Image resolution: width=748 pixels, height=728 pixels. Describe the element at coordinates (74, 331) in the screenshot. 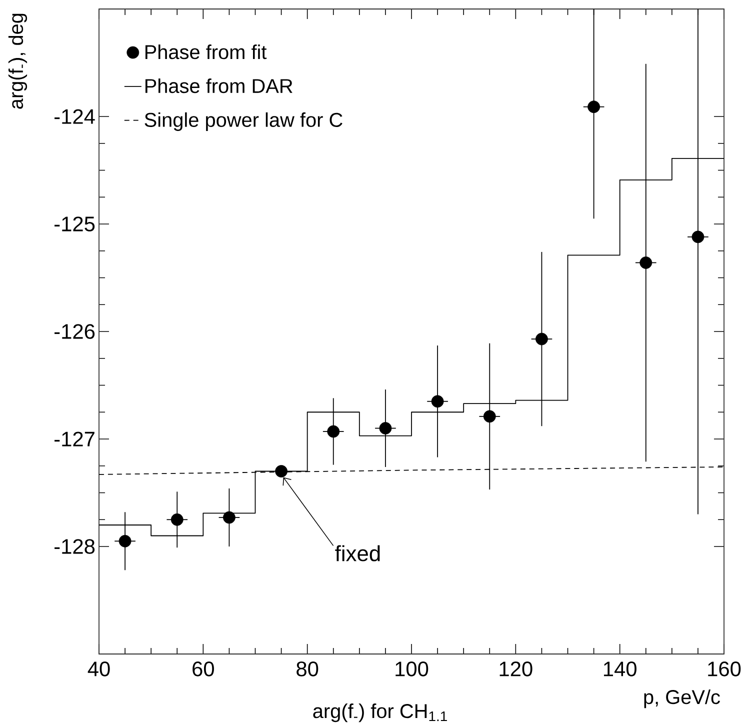

I see `y-tick-label: -126` at that location.